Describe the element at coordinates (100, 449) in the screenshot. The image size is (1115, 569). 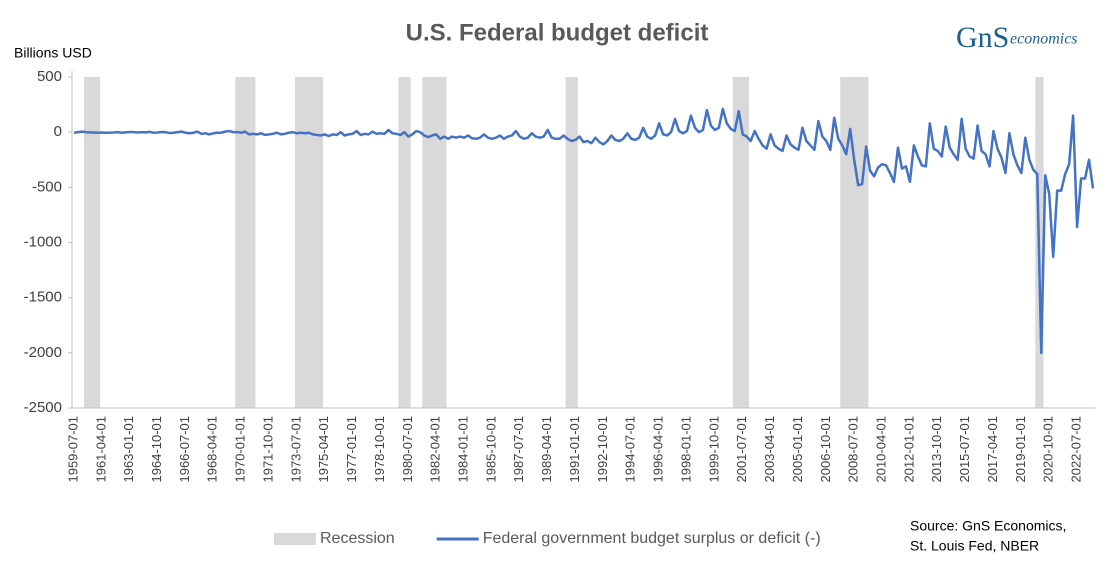
I see `x-tick-label: 1961-04-01` at that location.